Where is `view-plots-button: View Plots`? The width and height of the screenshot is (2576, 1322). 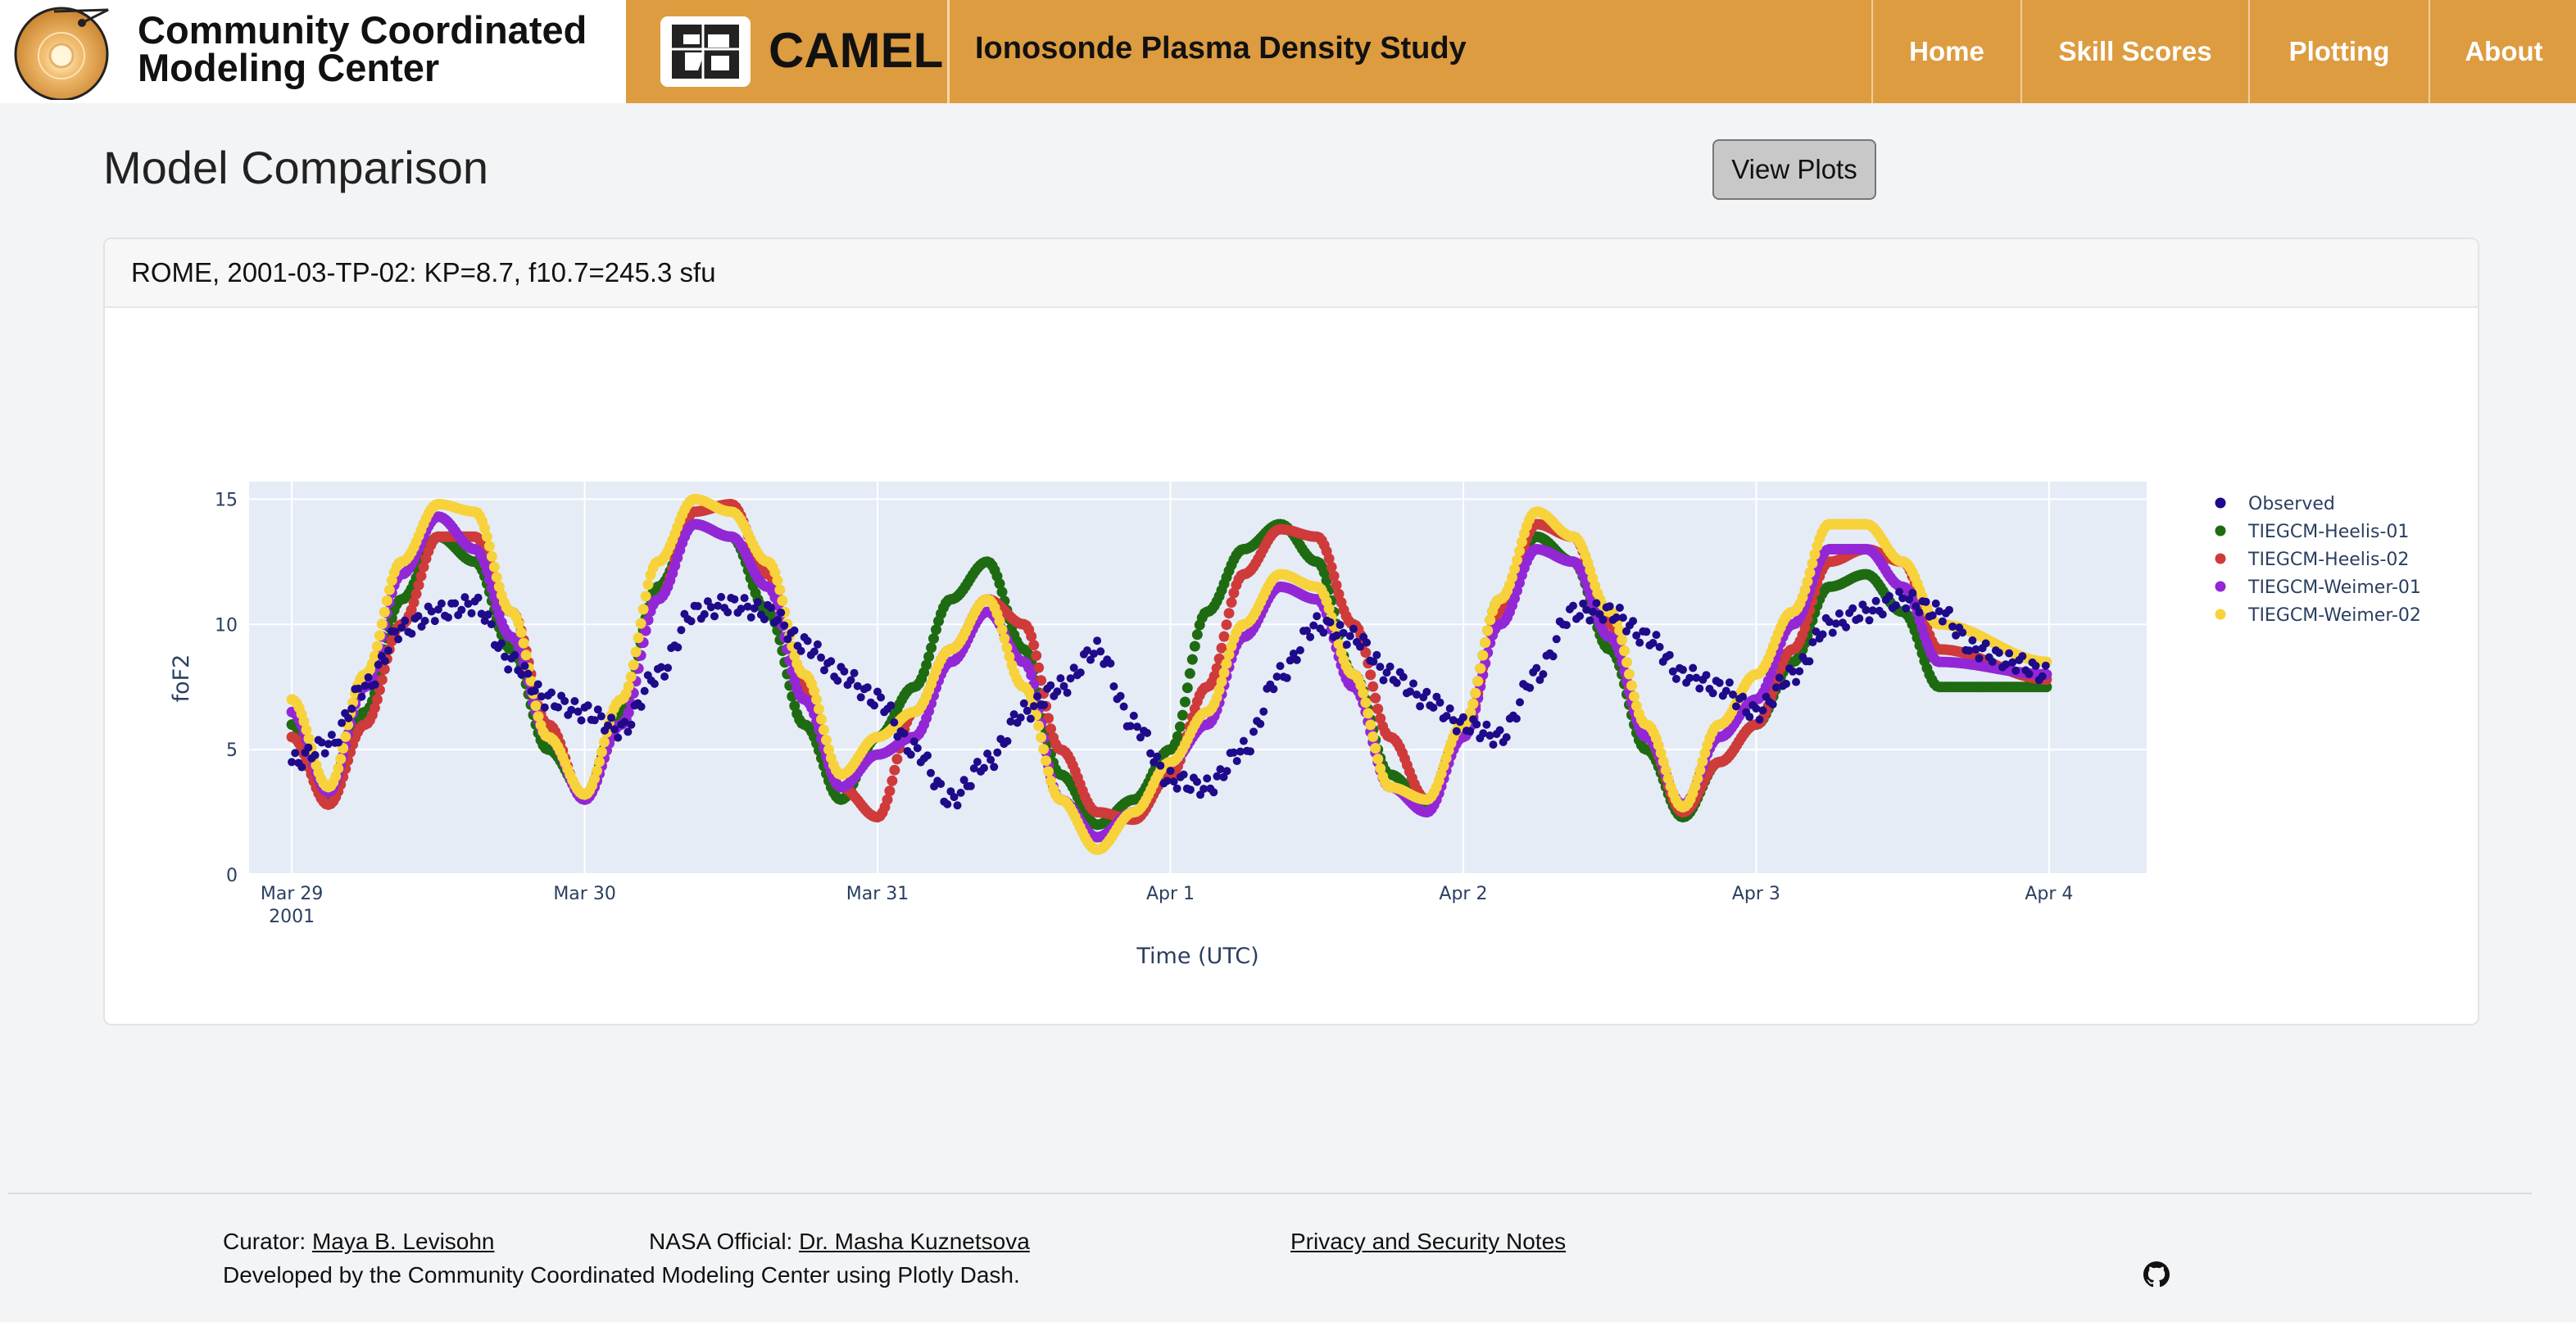
view-plots-button: View Plots is located at coordinates (1794, 169).